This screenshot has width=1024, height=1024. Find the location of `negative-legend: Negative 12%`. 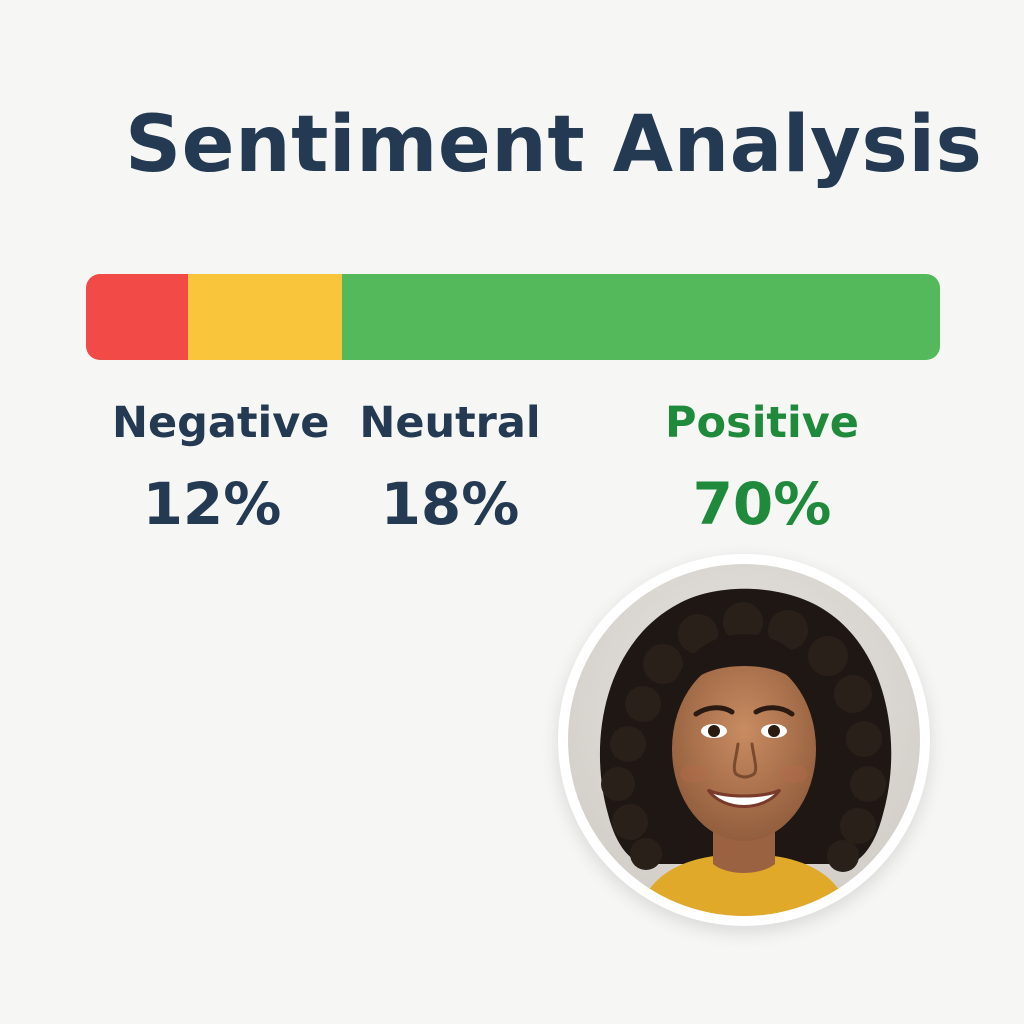

negative-legend: Negative 12% is located at coordinates (221, 468).